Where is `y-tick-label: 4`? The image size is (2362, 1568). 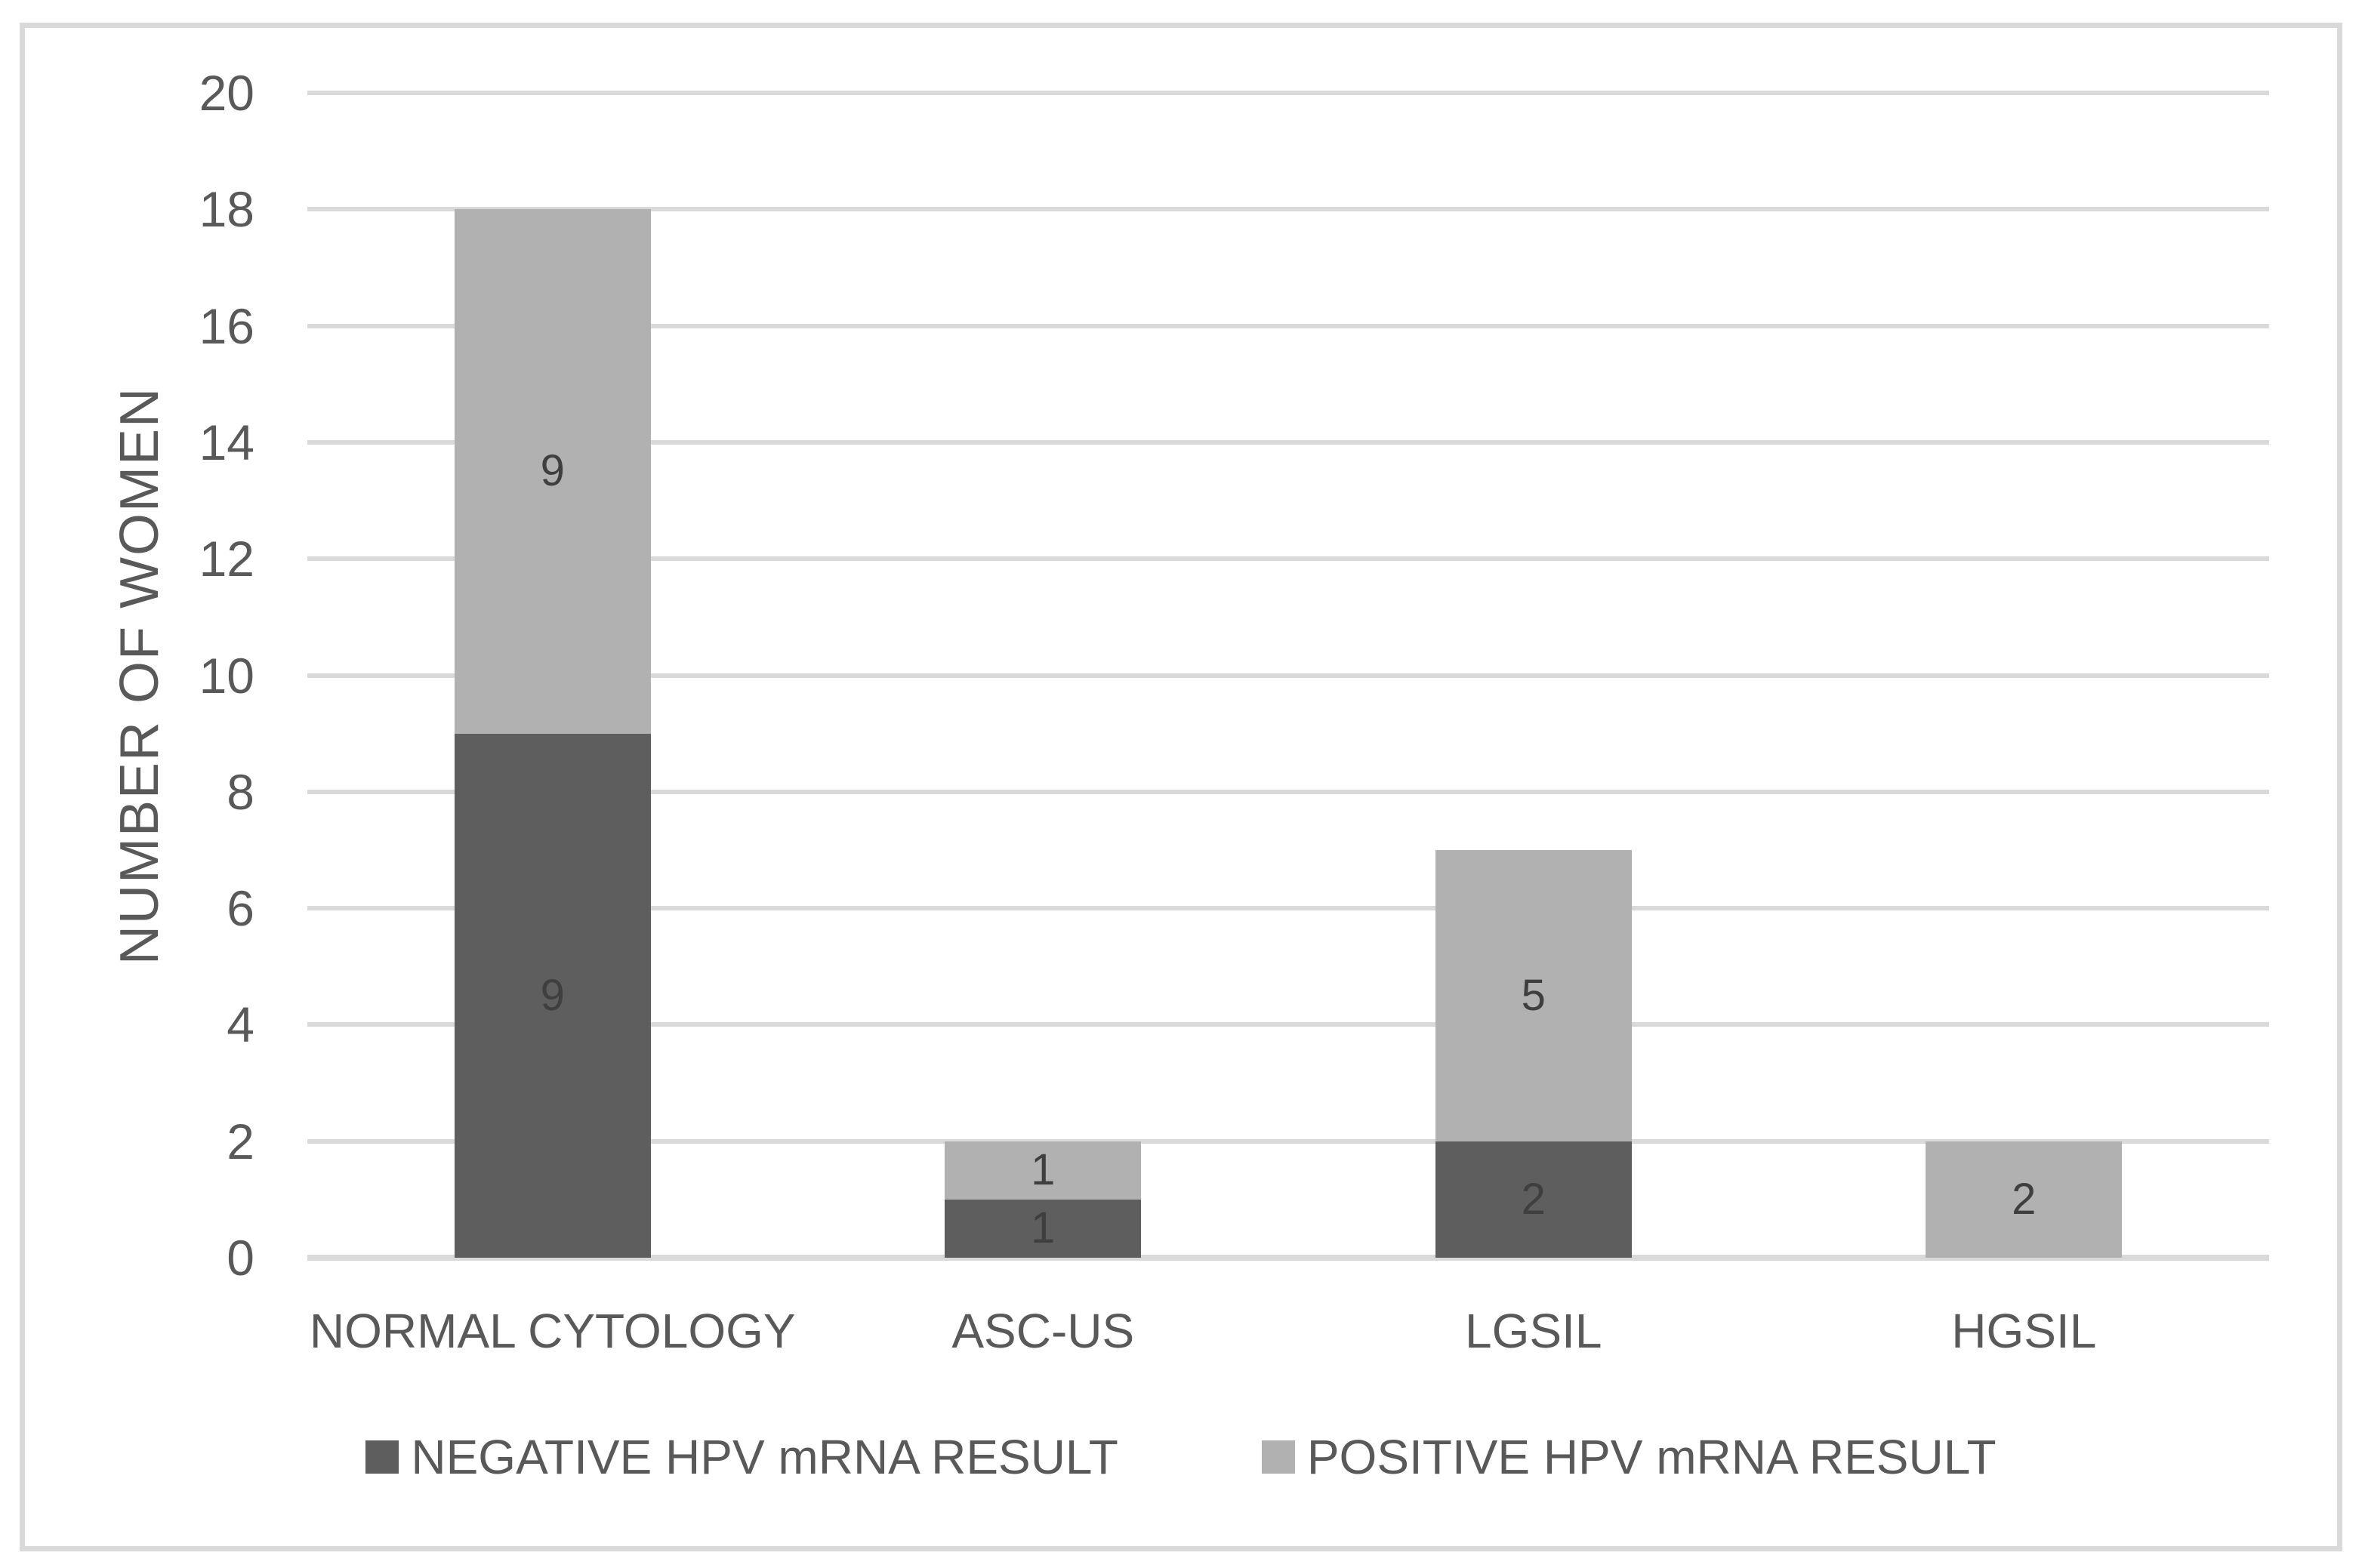 y-tick-label: 4 is located at coordinates (240, 1025).